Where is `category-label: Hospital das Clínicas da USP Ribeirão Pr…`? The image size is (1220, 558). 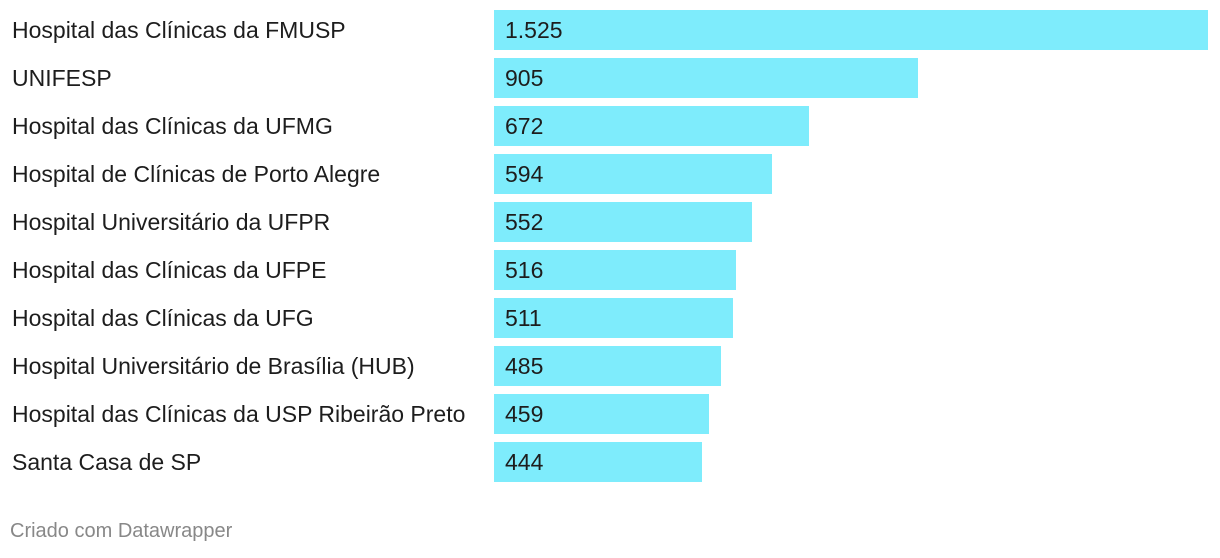
category-label: Hospital das Clínicas da USP Ribeirão Pr… is located at coordinates (239, 414).